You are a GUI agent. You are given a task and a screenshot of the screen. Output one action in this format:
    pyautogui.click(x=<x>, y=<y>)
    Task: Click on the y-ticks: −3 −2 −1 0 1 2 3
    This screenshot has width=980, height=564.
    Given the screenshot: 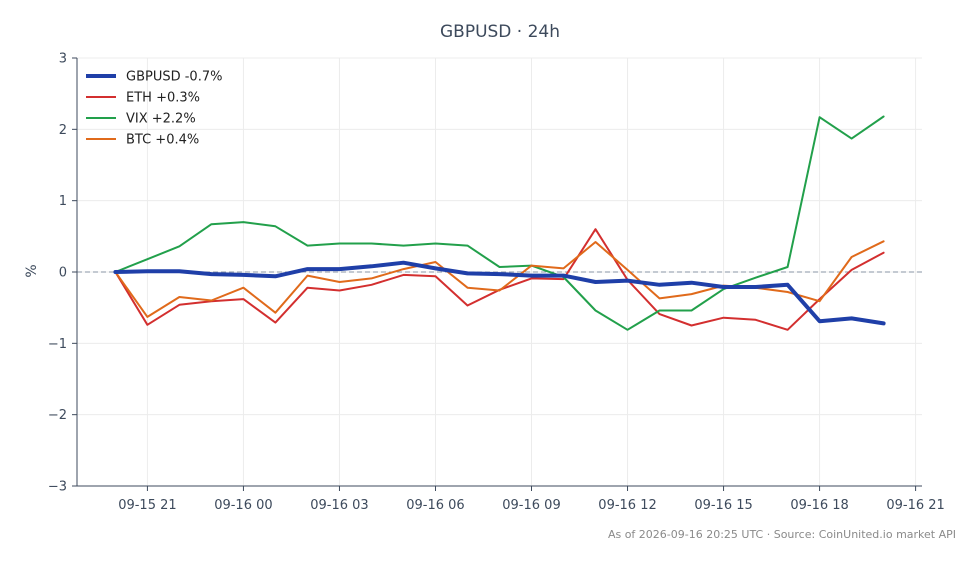 What is the action you would take?
    pyautogui.click(x=62, y=273)
    